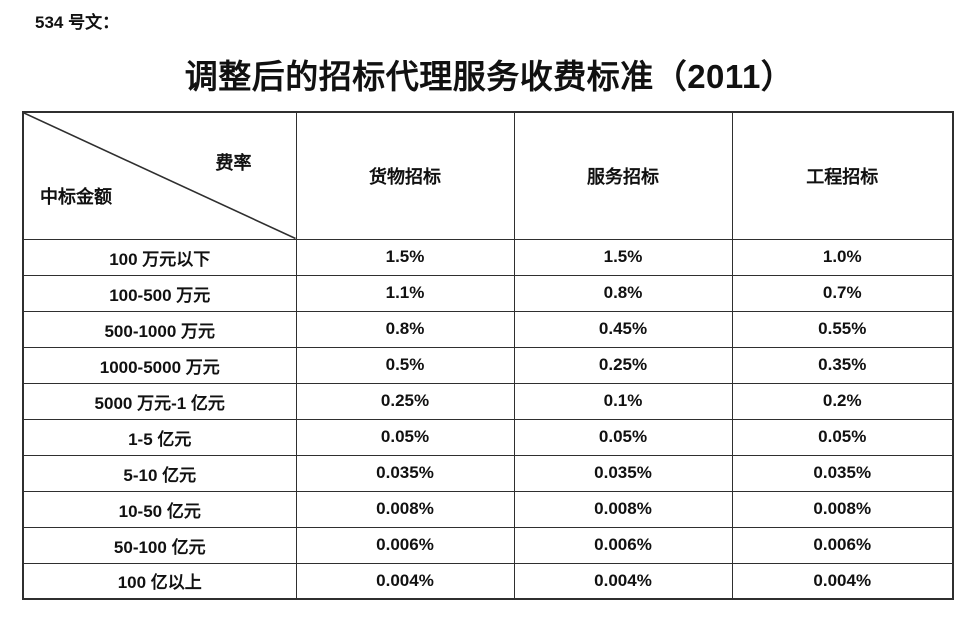  What do you see at coordinates (76, 196) in the screenshot?
I see `corner-label-bid-amount: 中标金额` at bounding box center [76, 196].